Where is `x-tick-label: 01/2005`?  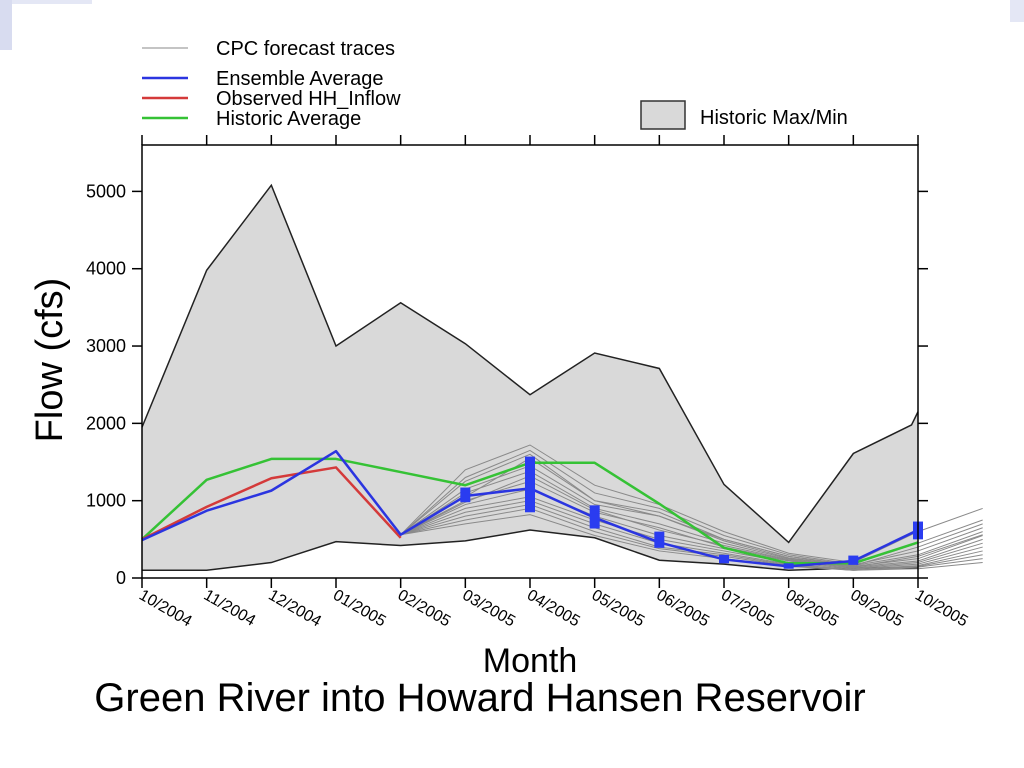
x-tick-label: 01/2005 is located at coordinates (359, 609).